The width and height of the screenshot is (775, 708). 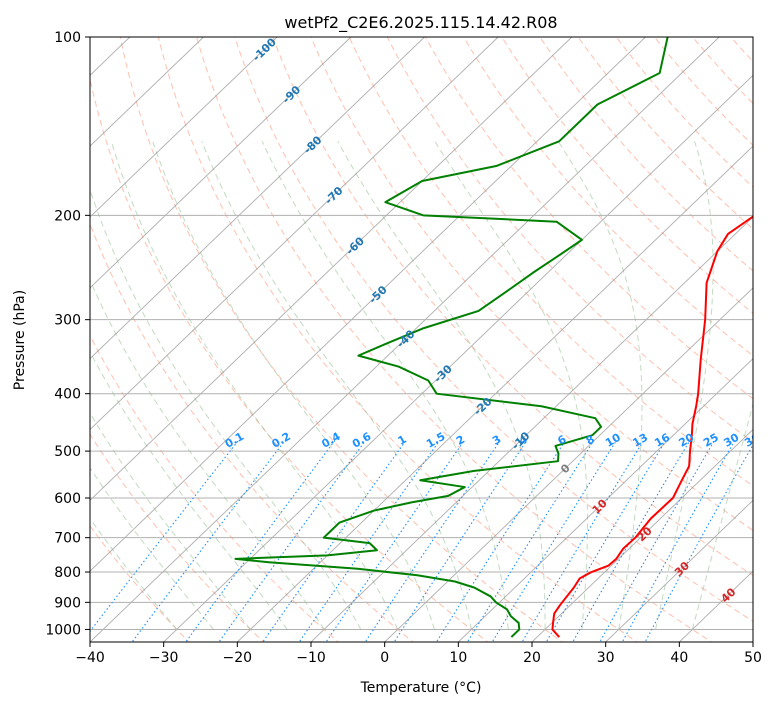 What do you see at coordinates (67, 321) in the screenshot?
I see `y-tick-label: 300` at bounding box center [67, 321].